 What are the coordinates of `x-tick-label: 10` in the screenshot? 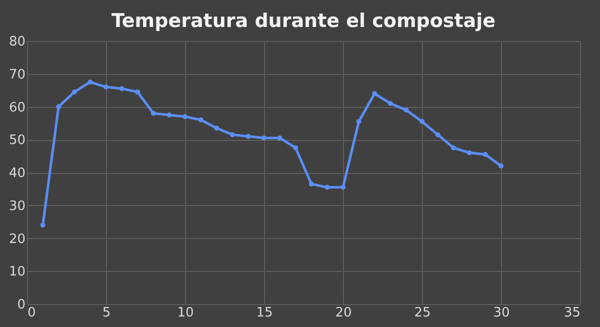 It's located at (185, 313).